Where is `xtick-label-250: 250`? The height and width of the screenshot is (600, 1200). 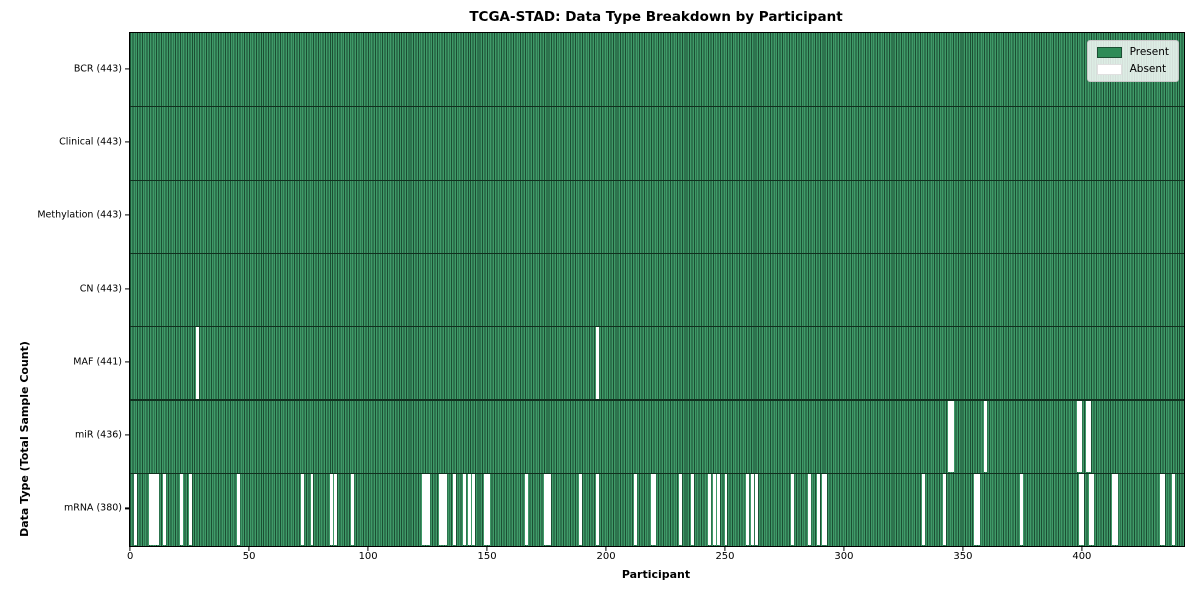 xtick-label-250: 250 is located at coordinates (725, 556).